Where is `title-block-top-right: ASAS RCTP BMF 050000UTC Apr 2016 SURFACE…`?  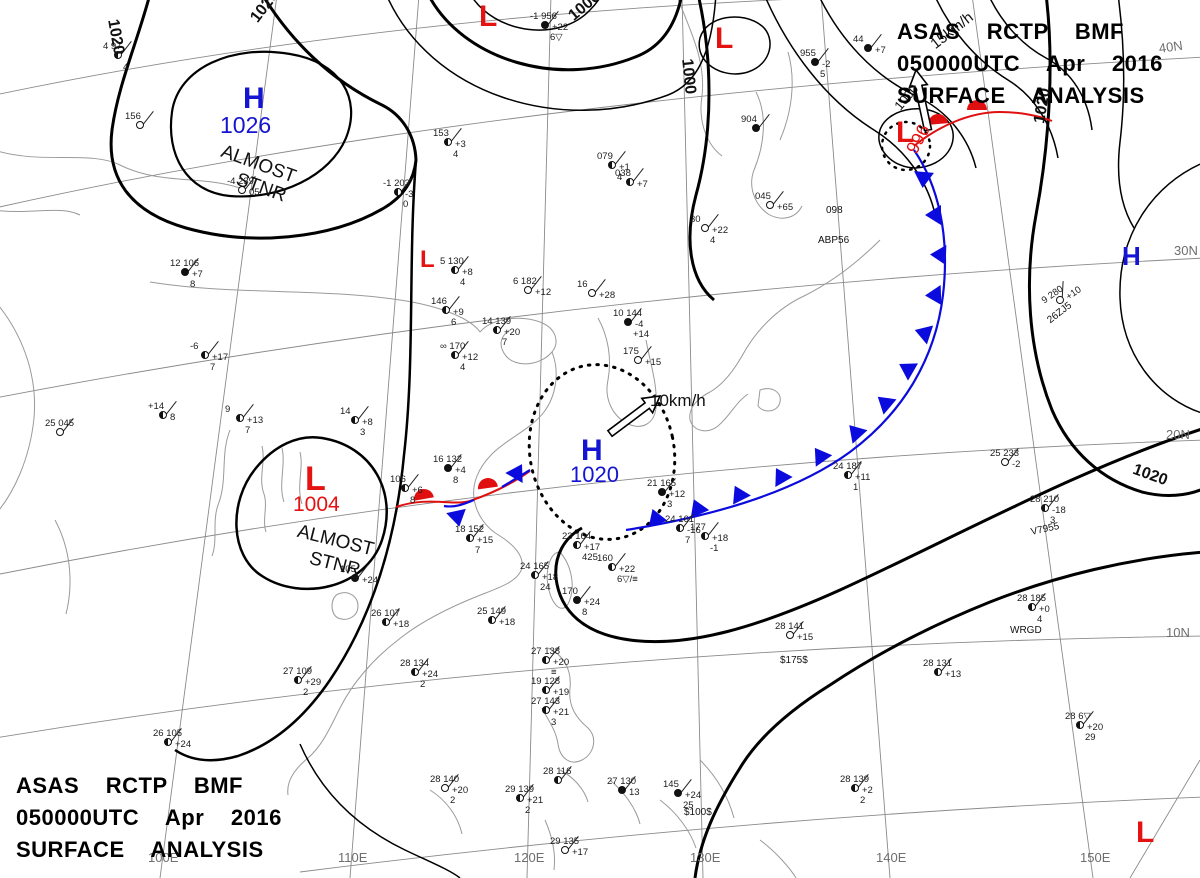 title-block-top-right: ASAS RCTP BMF 050000UTC Apr 2016 SURFACE… is located at coordinates (1030, 64).